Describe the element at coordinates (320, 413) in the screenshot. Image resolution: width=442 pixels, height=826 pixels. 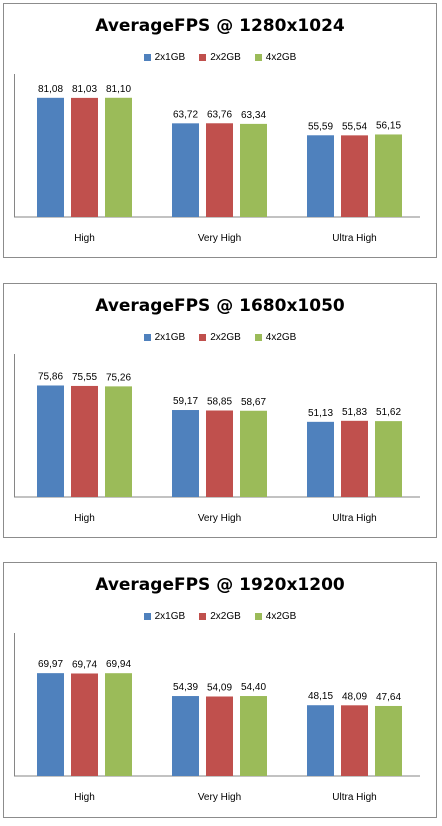
I see `data-label: 51,13` at that location.